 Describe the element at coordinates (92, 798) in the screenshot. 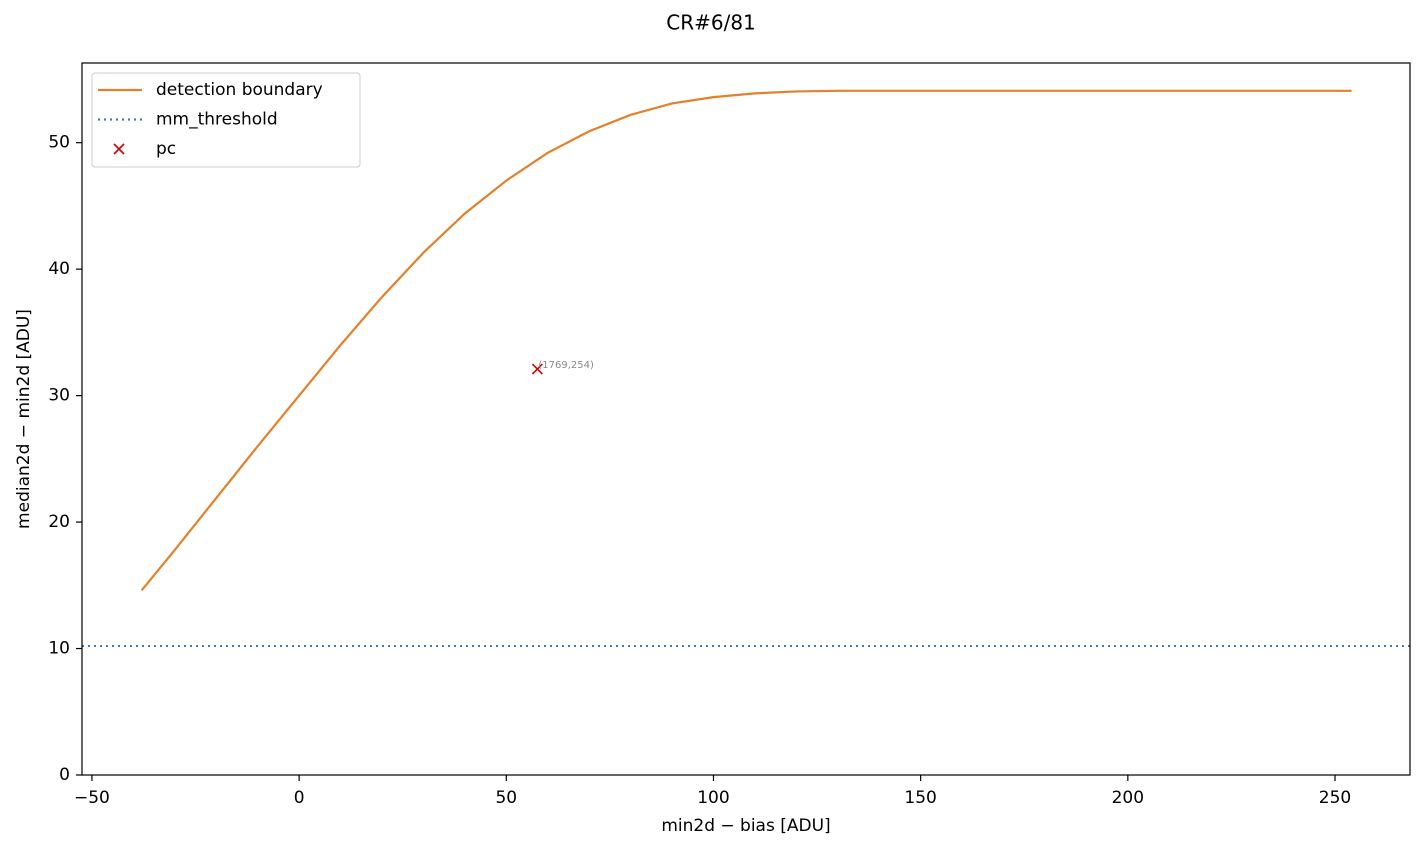

I see `x-tick-label: −50` at that location.